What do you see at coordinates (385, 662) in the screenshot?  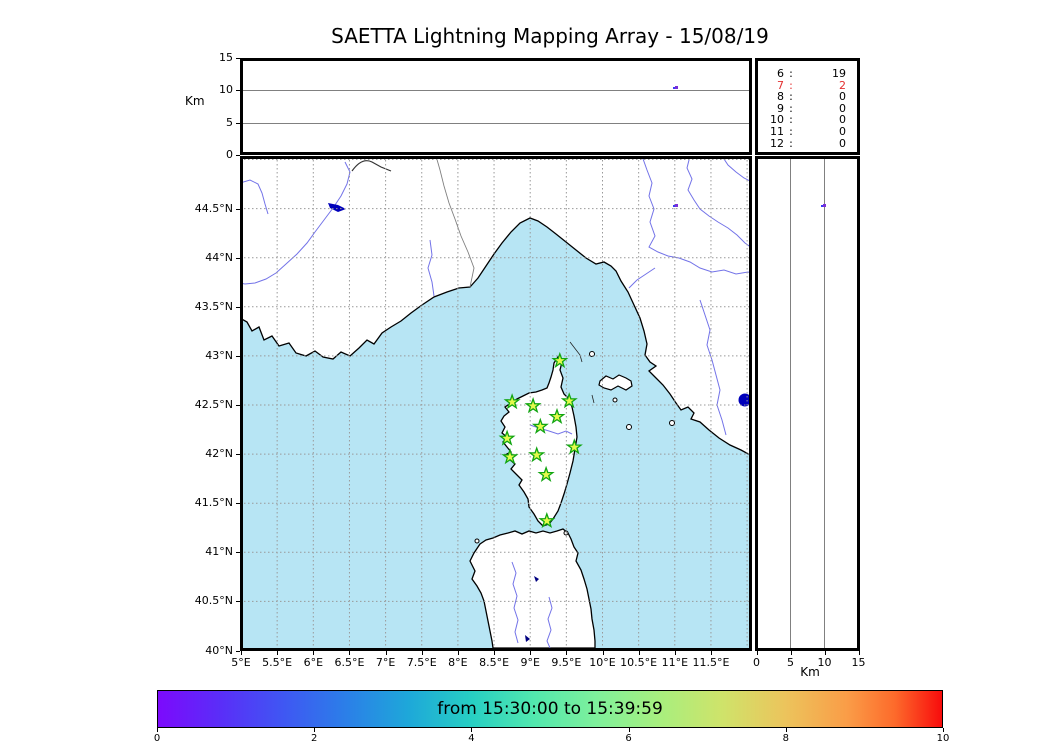 I see `map-lon-tick-label: 7°E` at bounding box center [385, 662].